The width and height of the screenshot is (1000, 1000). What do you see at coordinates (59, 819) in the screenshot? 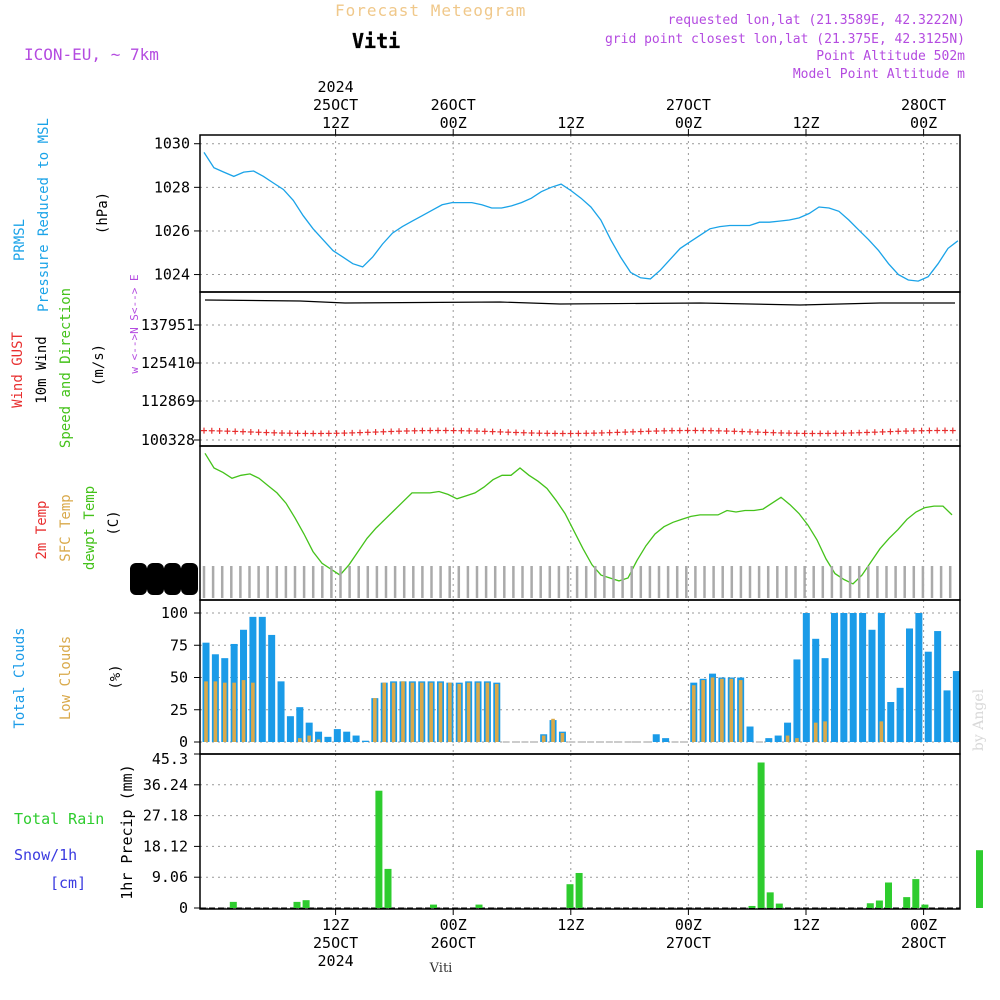
I see `rain-label: Total Rain` at bounding box center [59, 819].